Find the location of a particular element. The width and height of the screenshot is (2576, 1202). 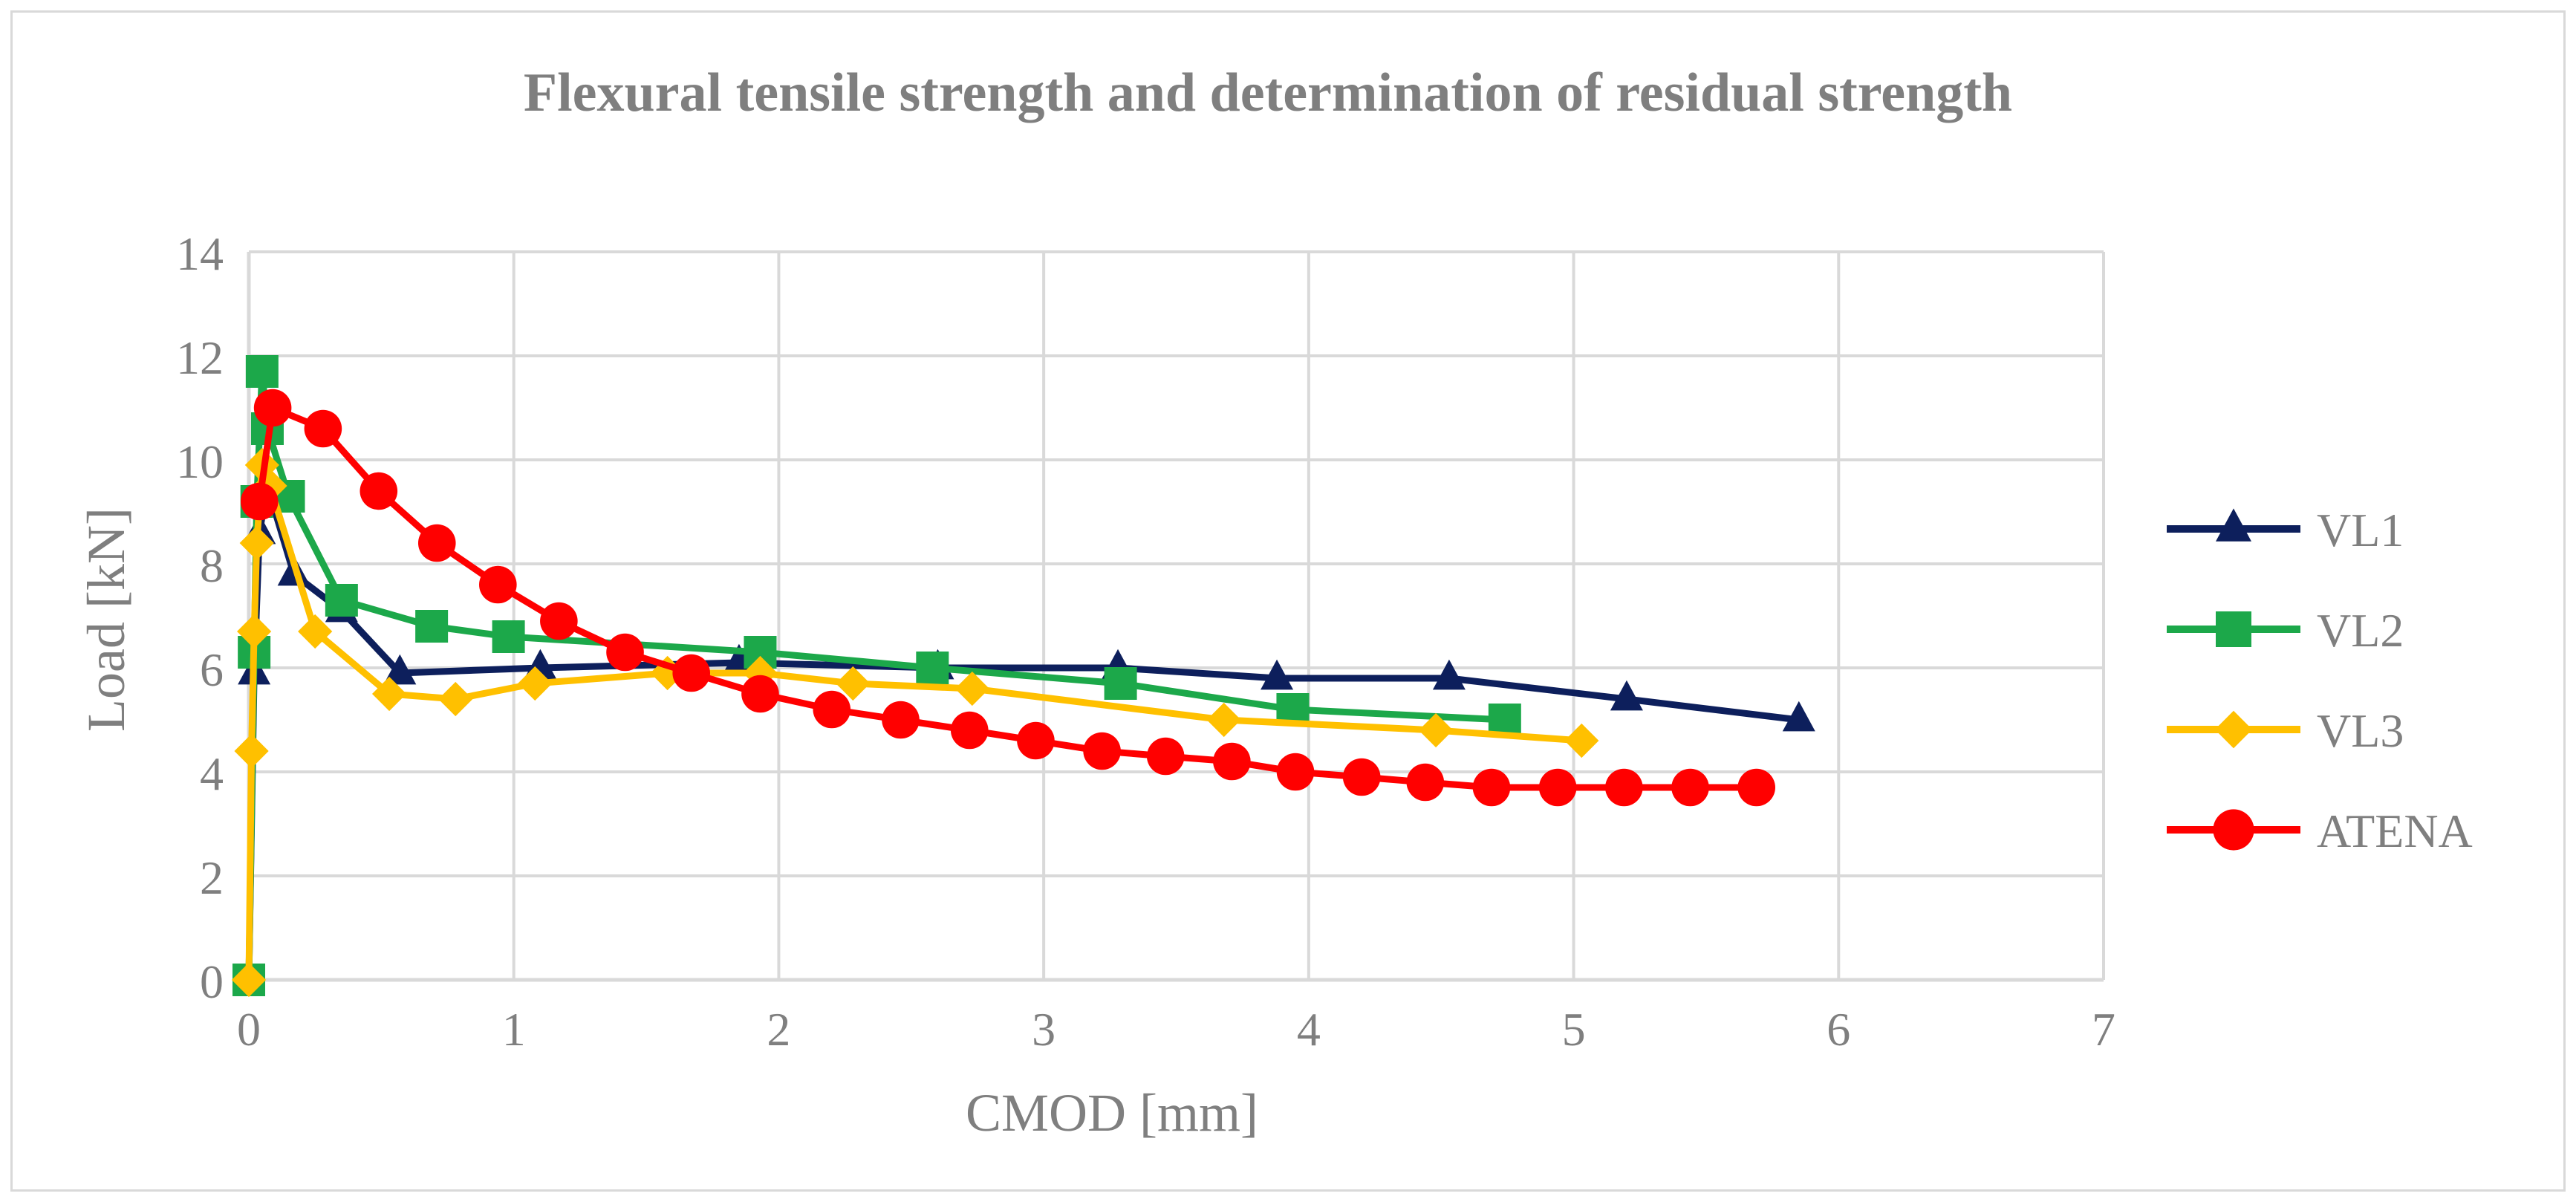

x-tick-label: 6 is located at coordinates (1839, 1029).